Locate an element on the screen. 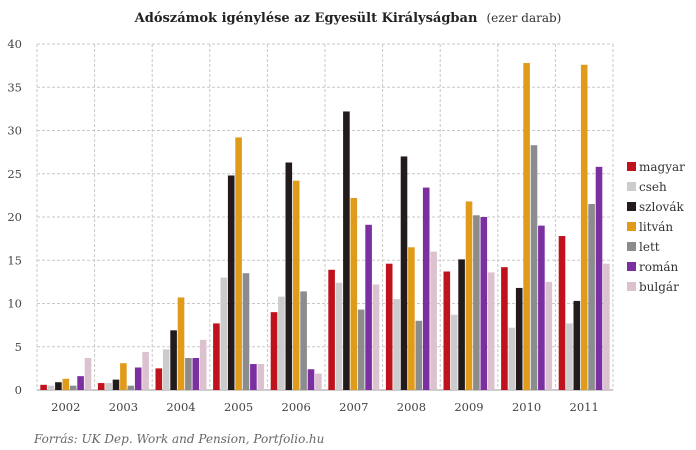  legend-label-bulgár: bulgár is located at coordinates (659, 287).